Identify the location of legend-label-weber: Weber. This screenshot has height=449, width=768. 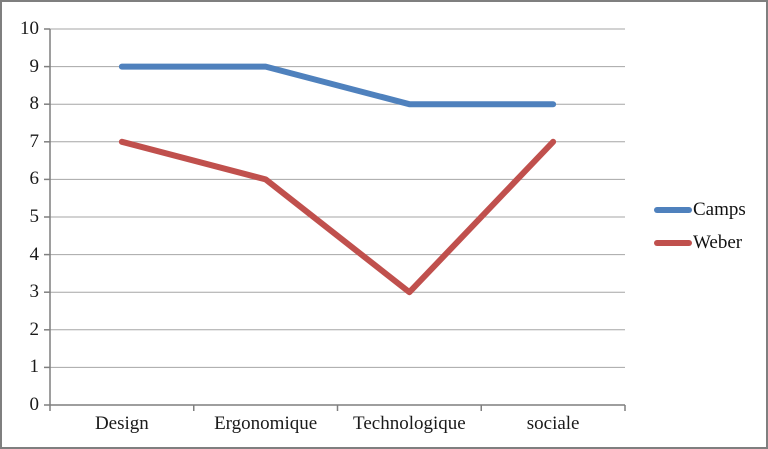
(718, 242).